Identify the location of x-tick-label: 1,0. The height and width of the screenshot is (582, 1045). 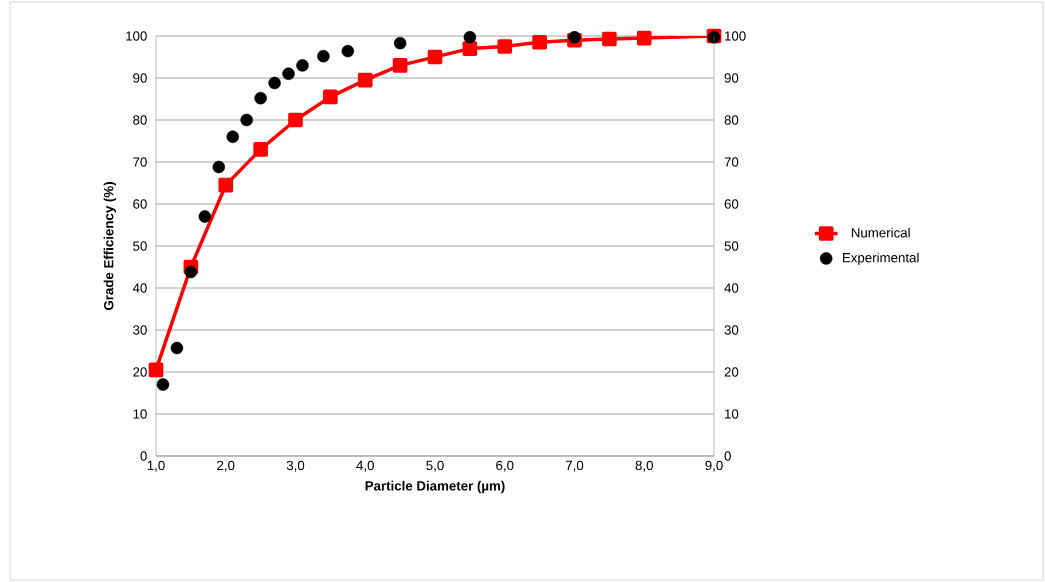
(156, 466).